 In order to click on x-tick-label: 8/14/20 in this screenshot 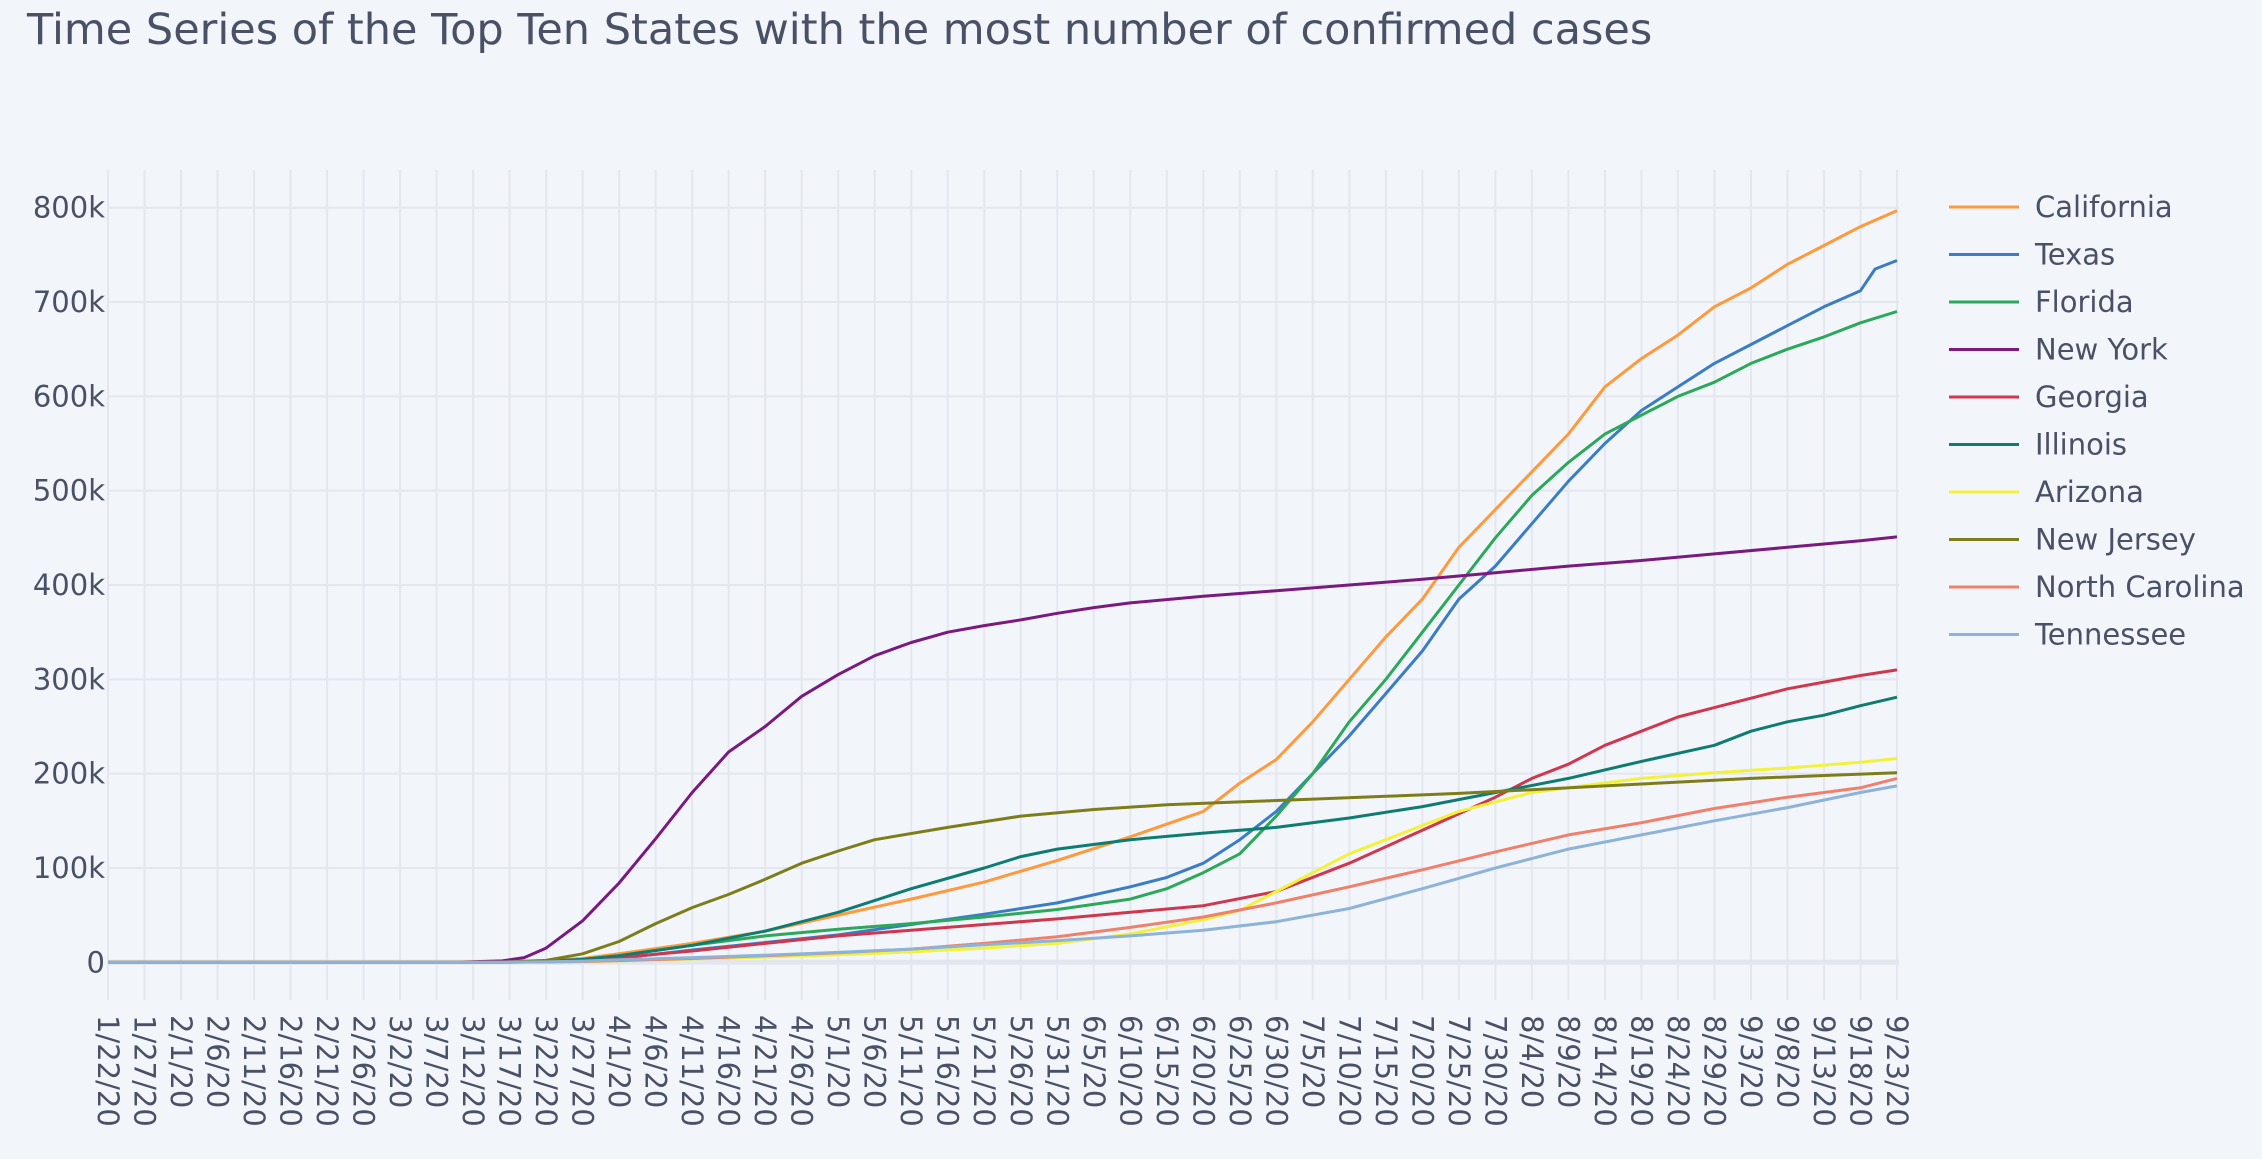, I will do `click(1605, 1071)`.